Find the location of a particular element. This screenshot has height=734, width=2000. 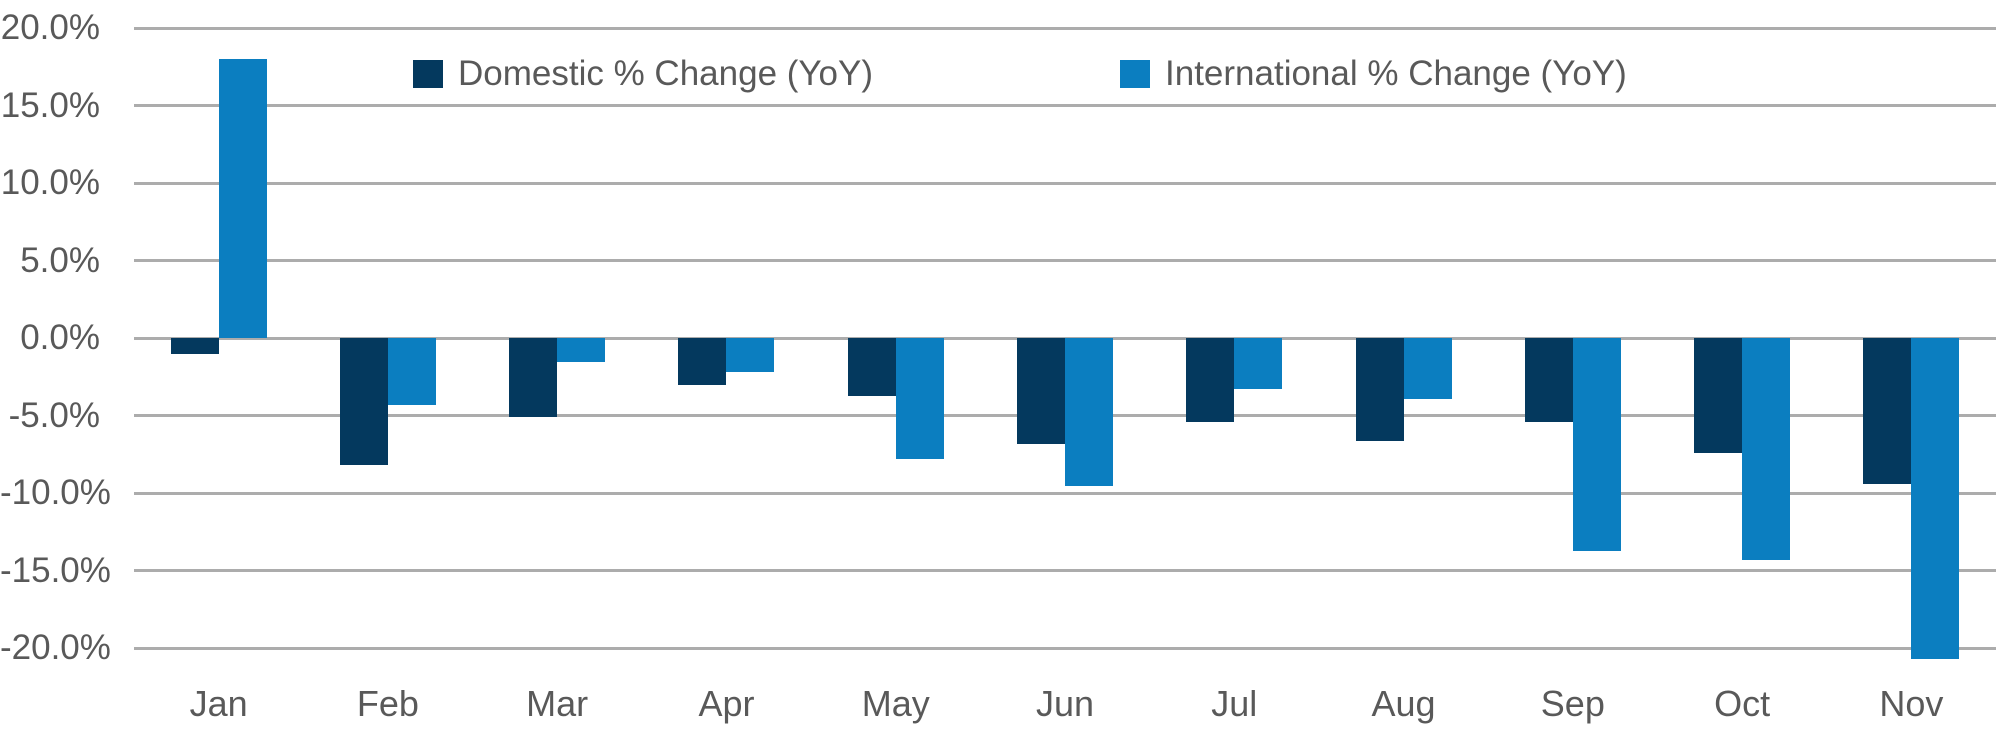

x-tick-label-feb: Feb is located at coordinates (387, 703).